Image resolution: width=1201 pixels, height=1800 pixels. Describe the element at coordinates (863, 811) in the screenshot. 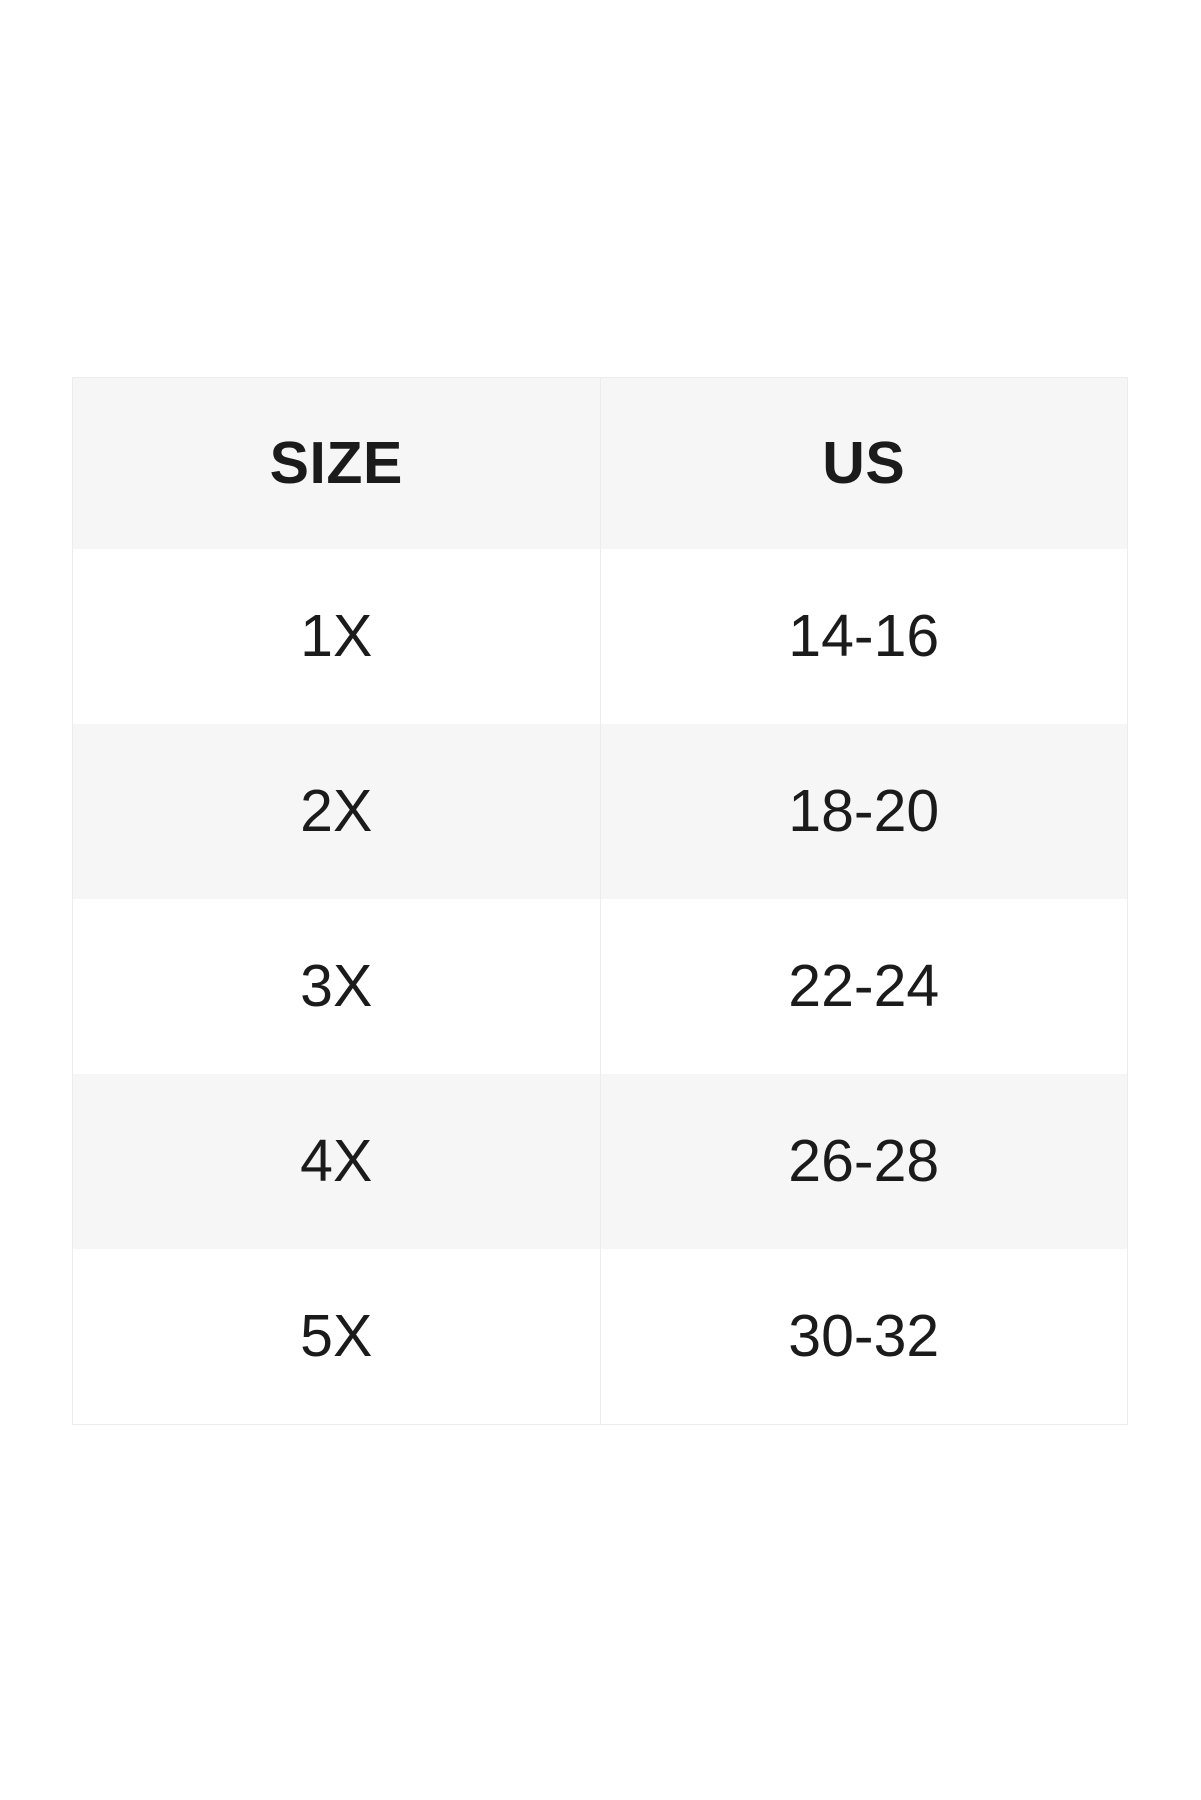

I see `us-cell: 18-20` at that location.